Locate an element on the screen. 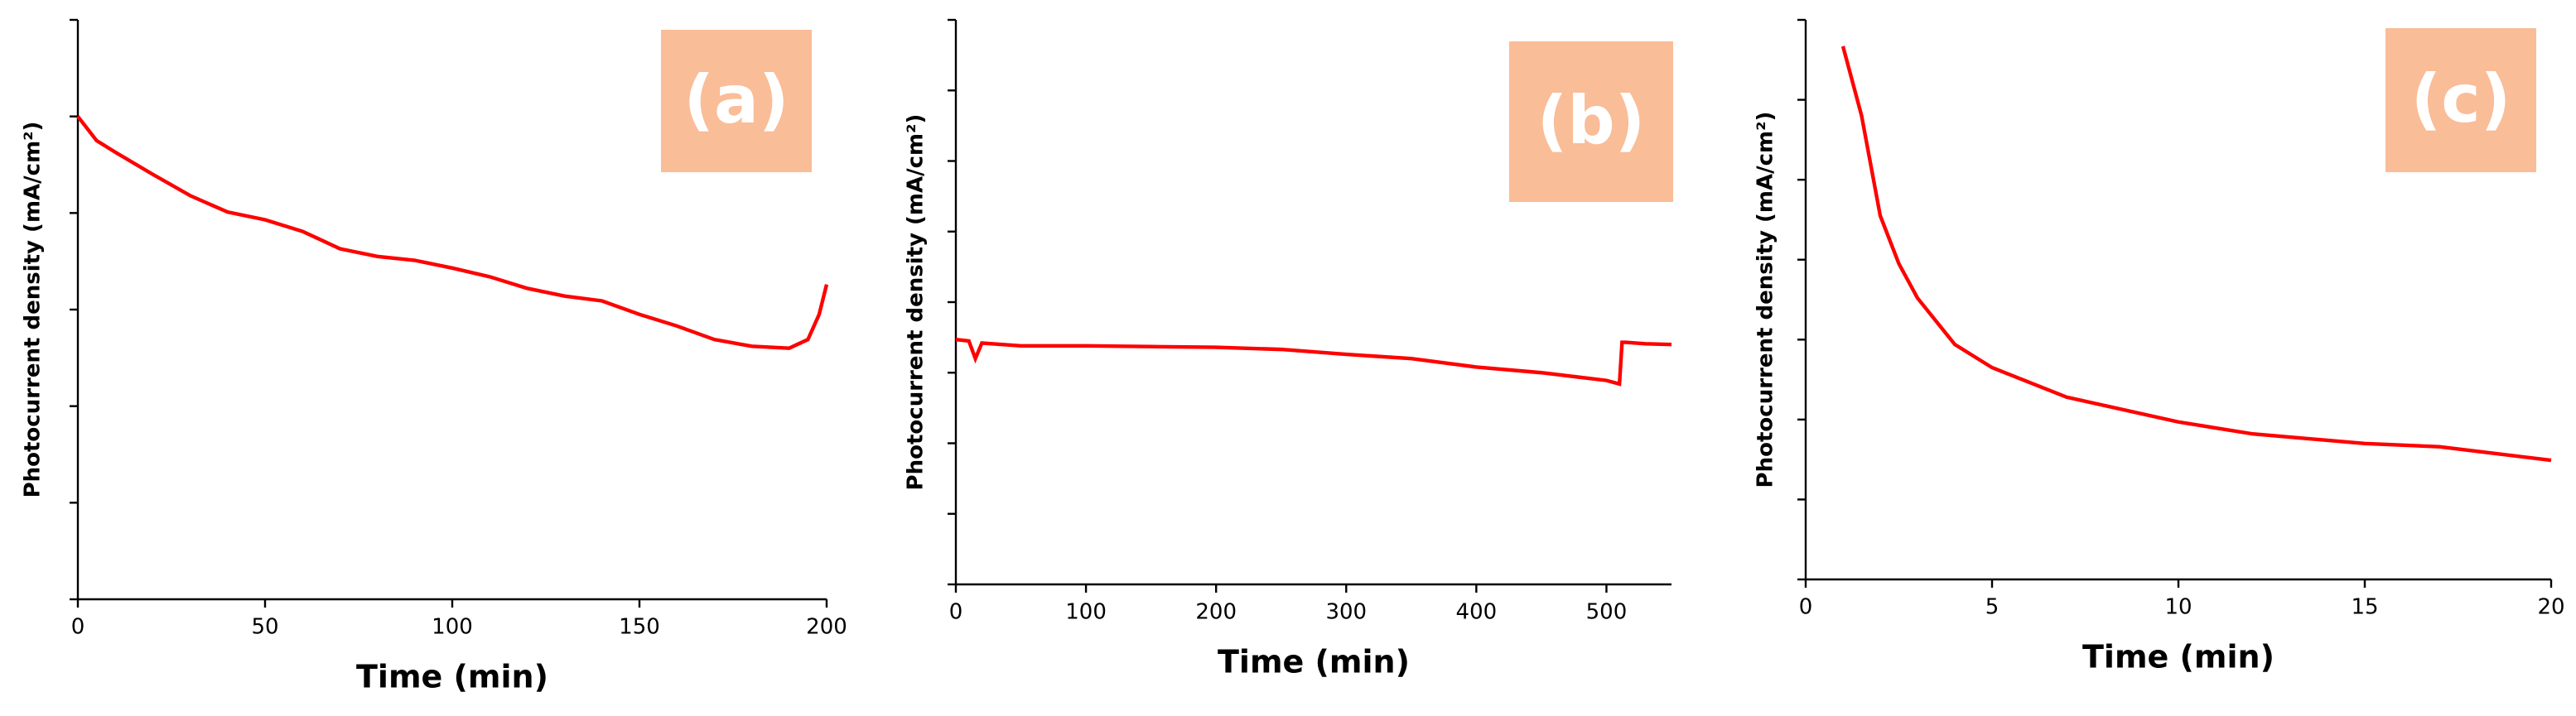  x-tick-label: 10 is located at coordinates (2178, 608).